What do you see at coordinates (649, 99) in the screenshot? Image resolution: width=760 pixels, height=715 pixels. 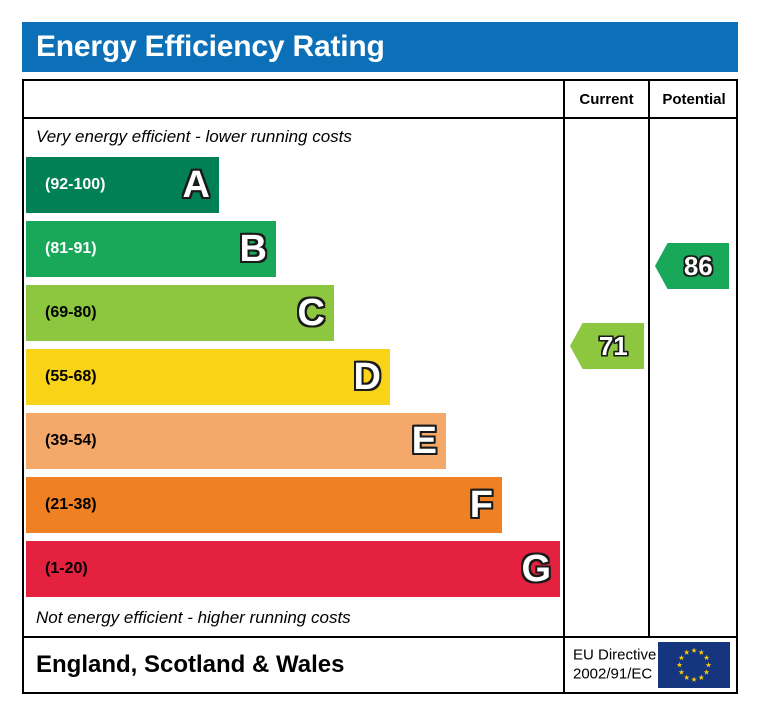 I see `column-divider-potential` at bounding box center [649, 99].